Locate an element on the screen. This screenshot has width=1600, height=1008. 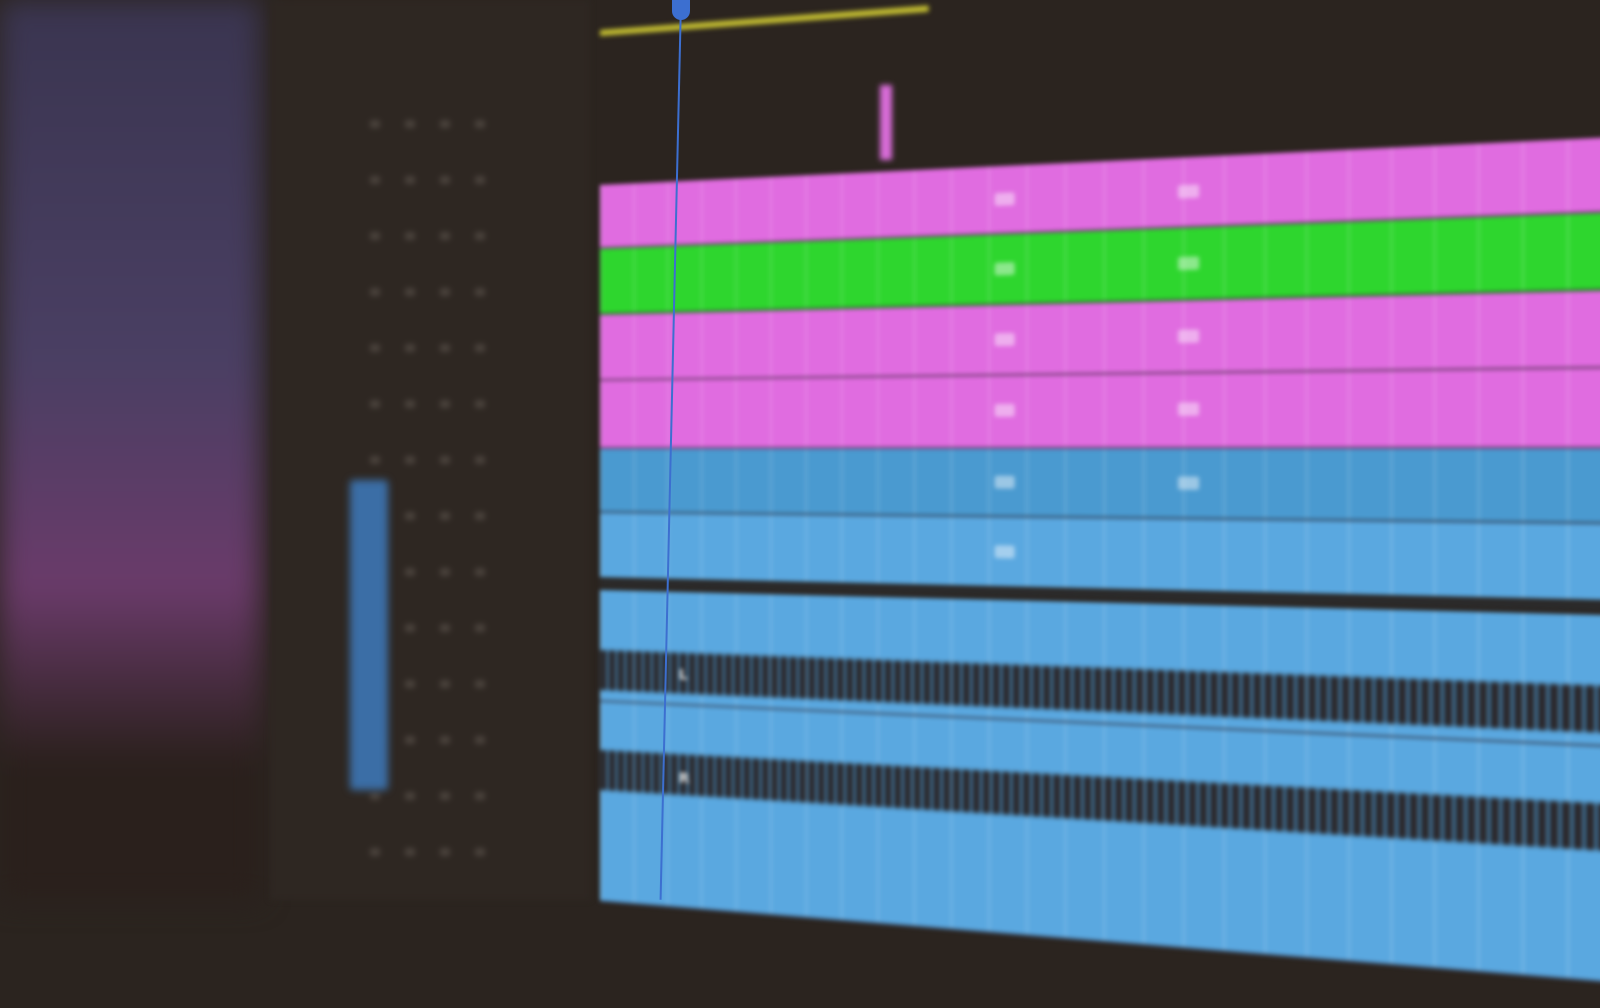
playhead-handle is located at coordinates (681, 10).